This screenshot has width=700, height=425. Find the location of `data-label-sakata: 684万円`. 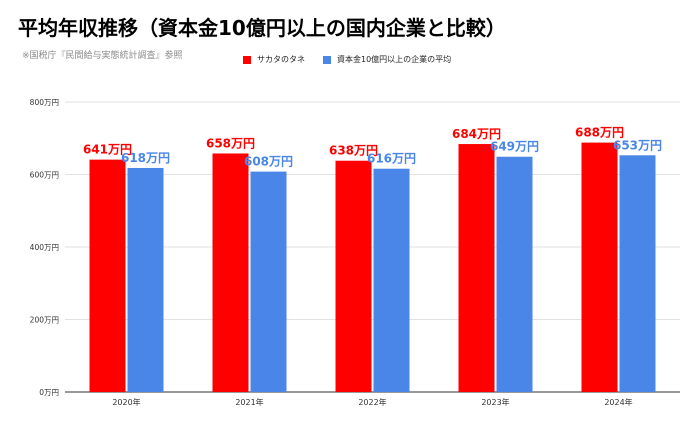

data-label-sakata: 684万円 is located at coordinates (476, 134).